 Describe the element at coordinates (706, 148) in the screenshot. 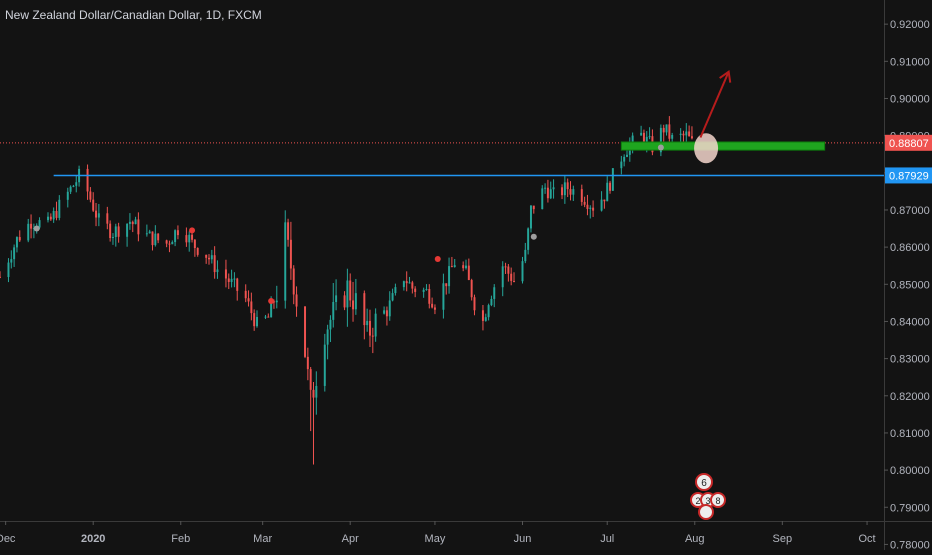

I see `highlight-ellipse` at that location.